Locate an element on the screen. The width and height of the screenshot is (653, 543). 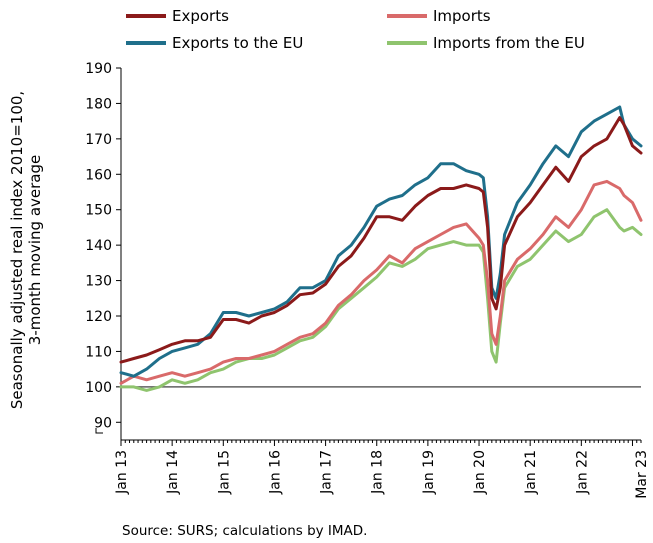
x-tick-label: Jan 13 is located at coordinates (122, 472).